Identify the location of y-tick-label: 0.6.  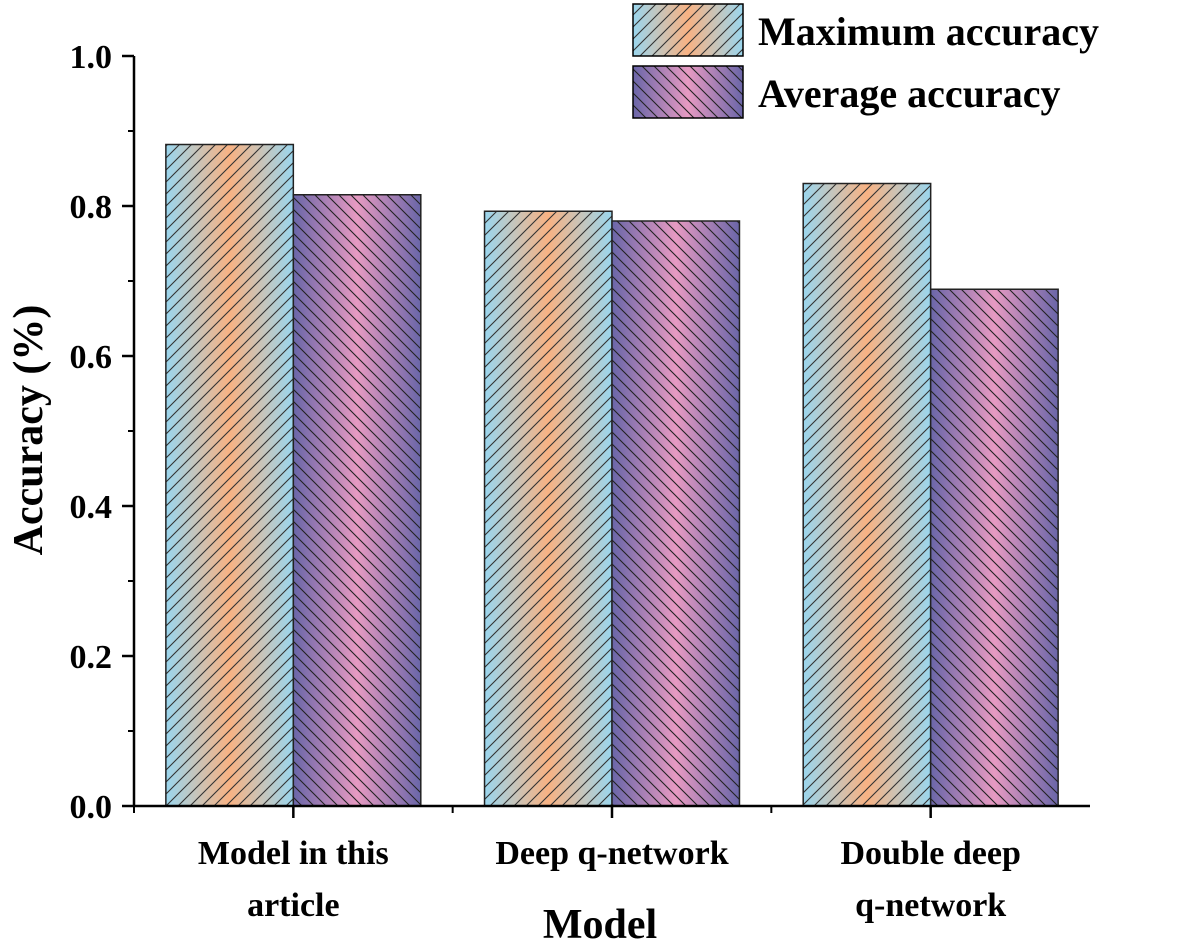
(91, 357).